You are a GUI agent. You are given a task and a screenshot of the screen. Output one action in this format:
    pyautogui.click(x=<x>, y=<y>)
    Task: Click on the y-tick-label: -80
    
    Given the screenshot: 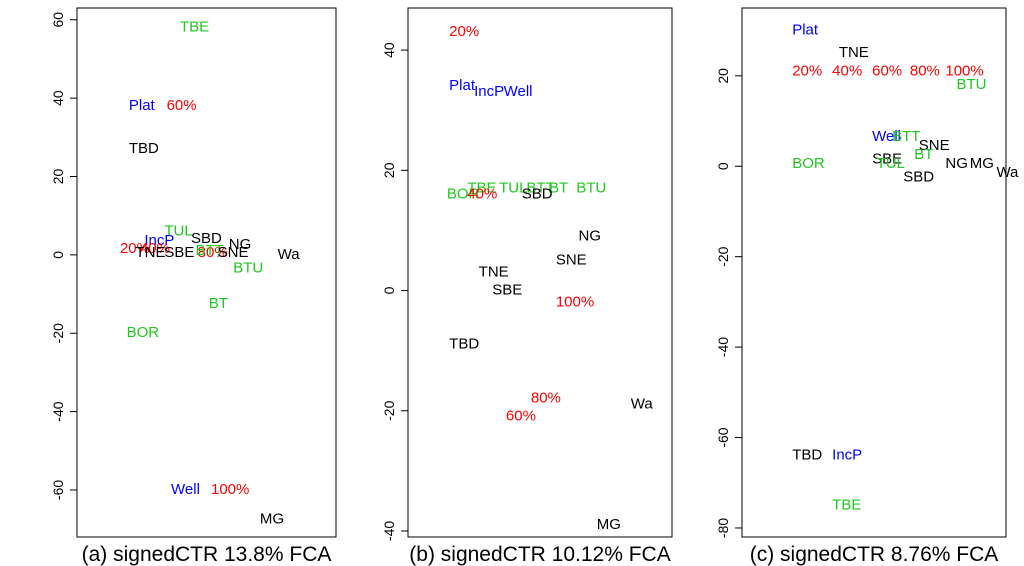 What is the action you would take?
    pyautogui.click(x=723, y=528)
    